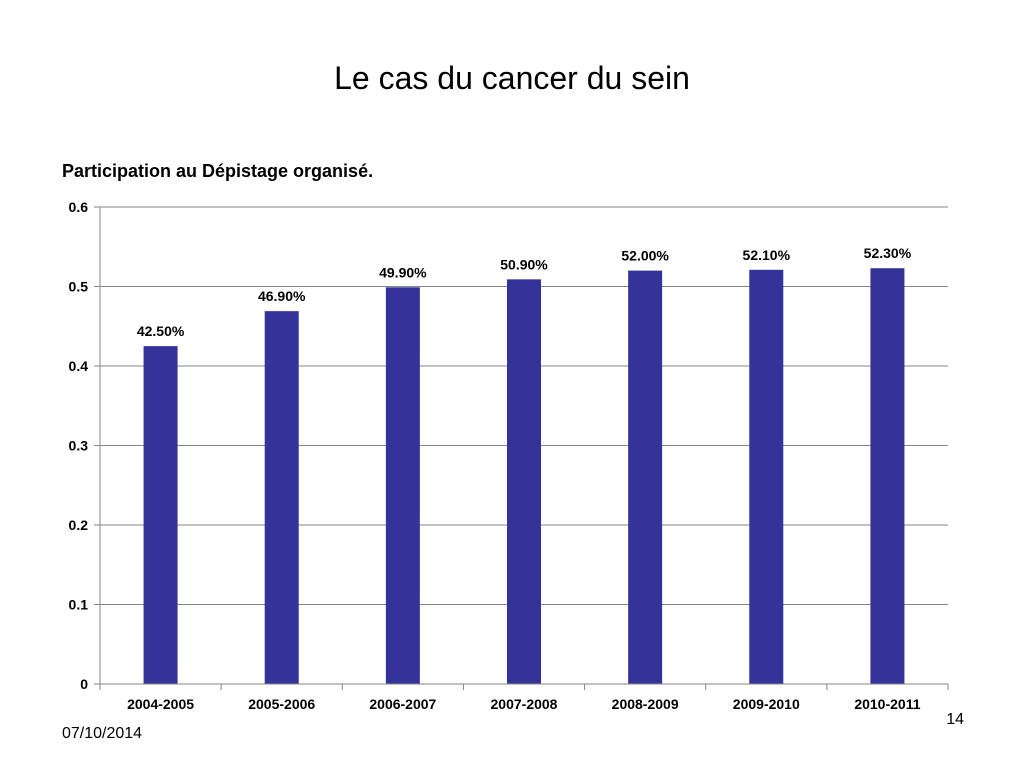  Describe the element at coordinates (282, 296) in the screenshot. I see `data-label: 46.90%` at that location.